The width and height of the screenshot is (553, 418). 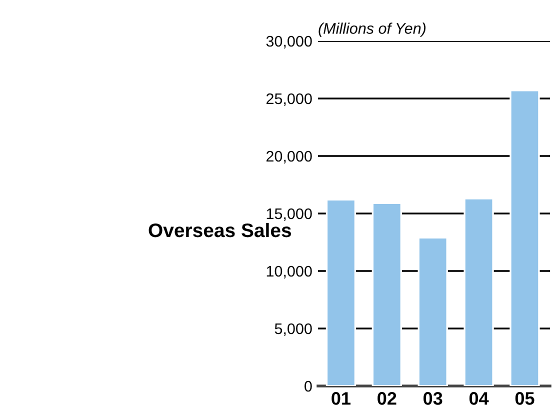 What do you see at coordinates (219, 230) in the screenshot?
I see `text: Overseas Sales` at bounding box center [219, 230].